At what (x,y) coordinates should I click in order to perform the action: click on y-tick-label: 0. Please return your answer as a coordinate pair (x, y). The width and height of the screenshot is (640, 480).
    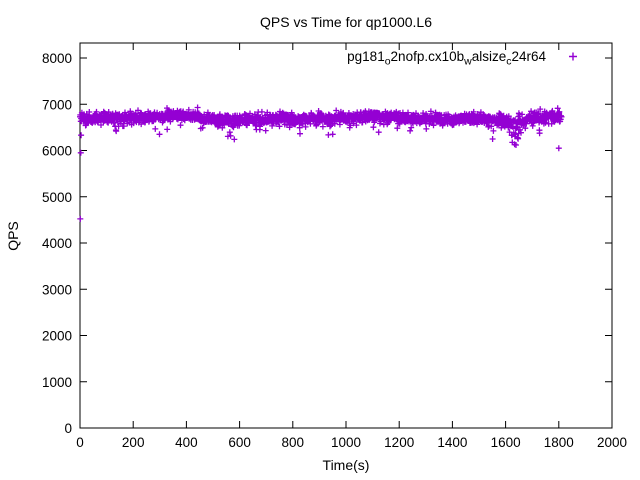
    Looking at the image, I should click on (68, 428).